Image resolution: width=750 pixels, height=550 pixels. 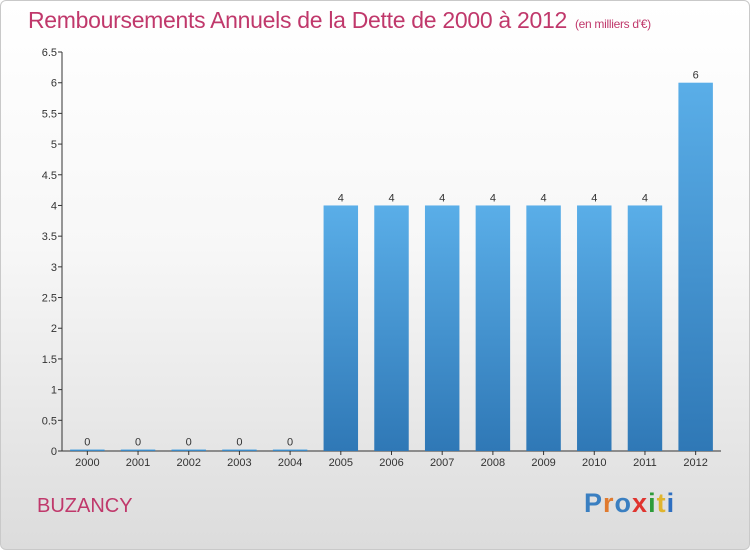 What do you see at coordinates (594, 328) in the screenshot?
I see `bar-2010` at bounding box center [594, 328].